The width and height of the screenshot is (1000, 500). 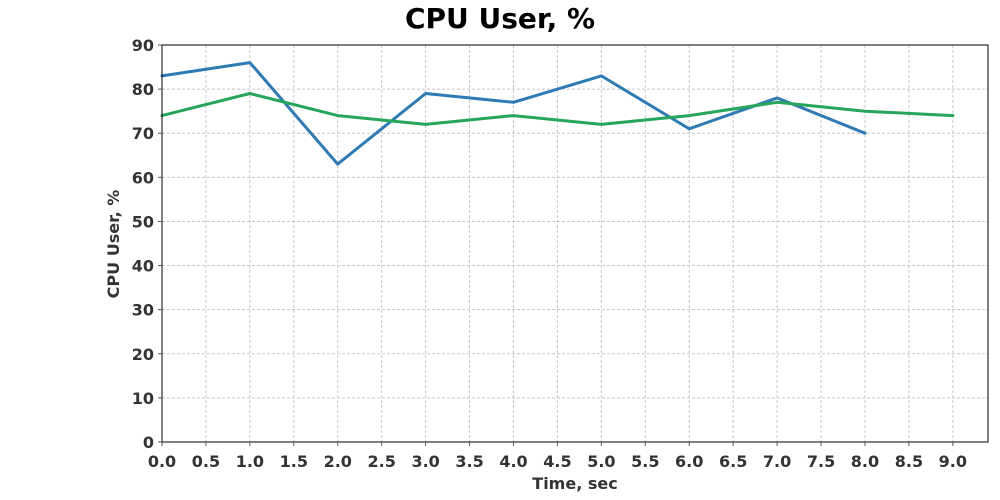 What do you see at coordinates (733, 461) in the screenshot?
I see `x-tick-label: 6.5` at bounding box center [733, 461].